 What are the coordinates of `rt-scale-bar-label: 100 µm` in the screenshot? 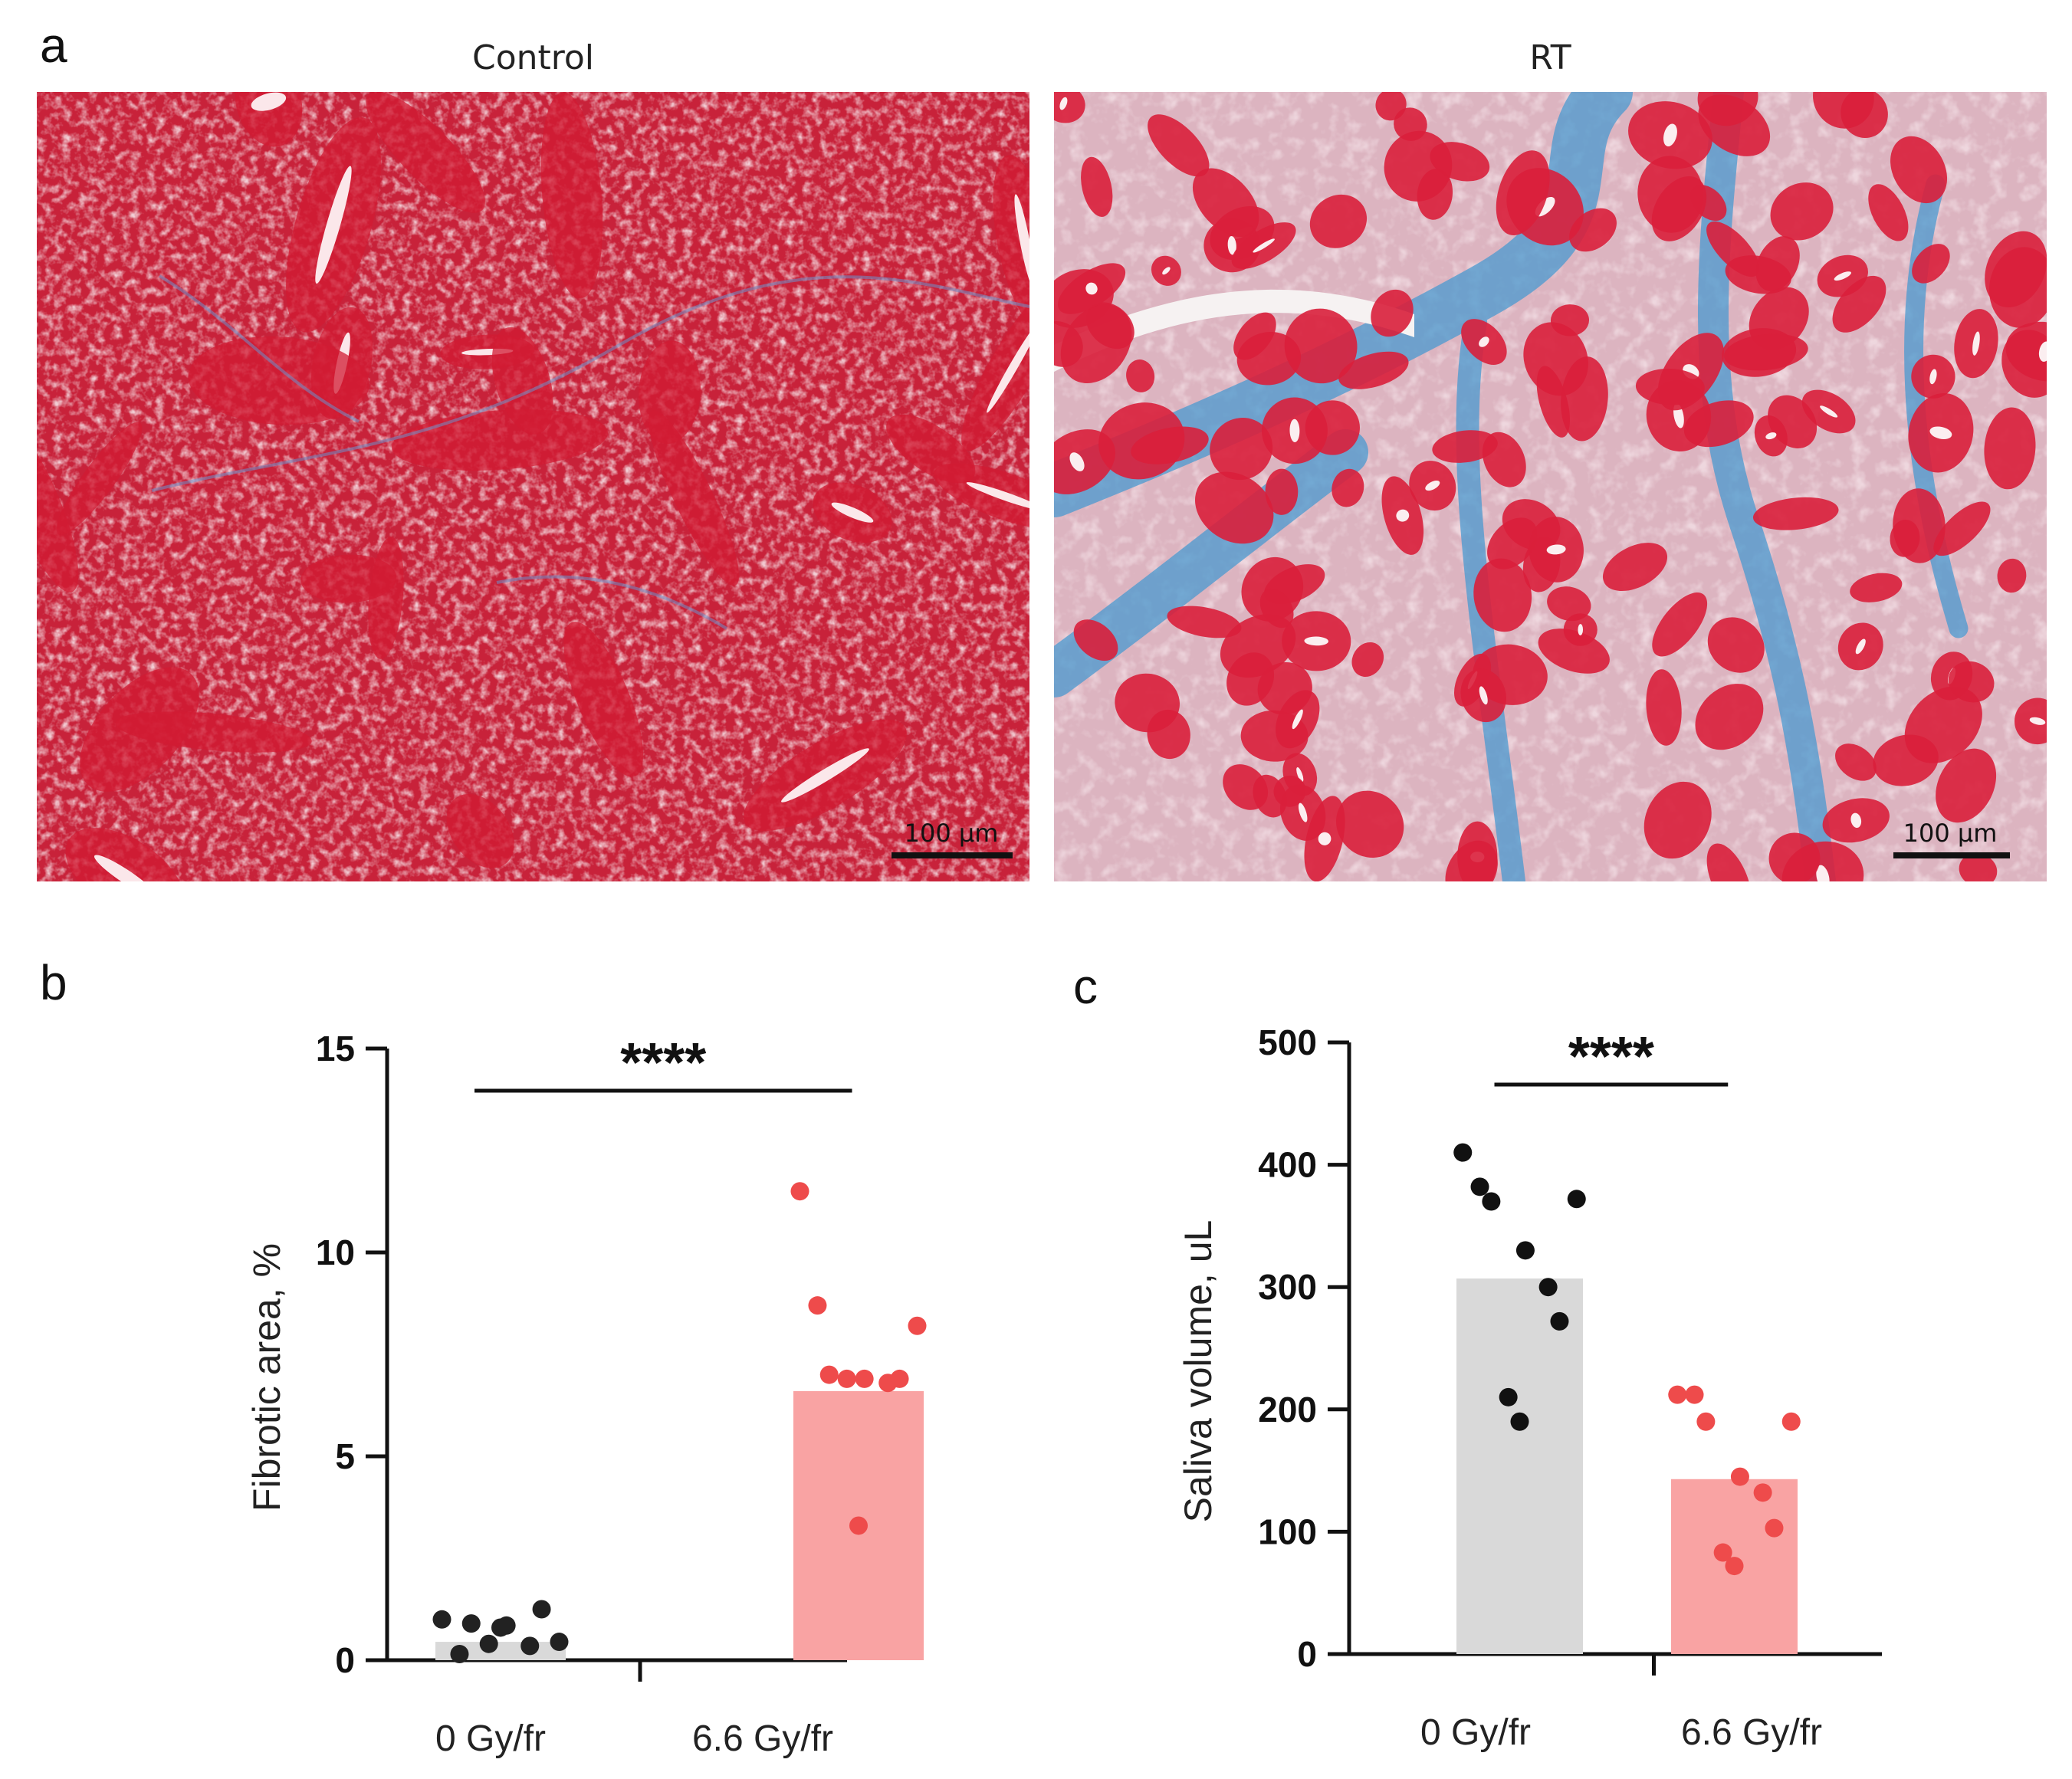 It's located at (1950, 833).